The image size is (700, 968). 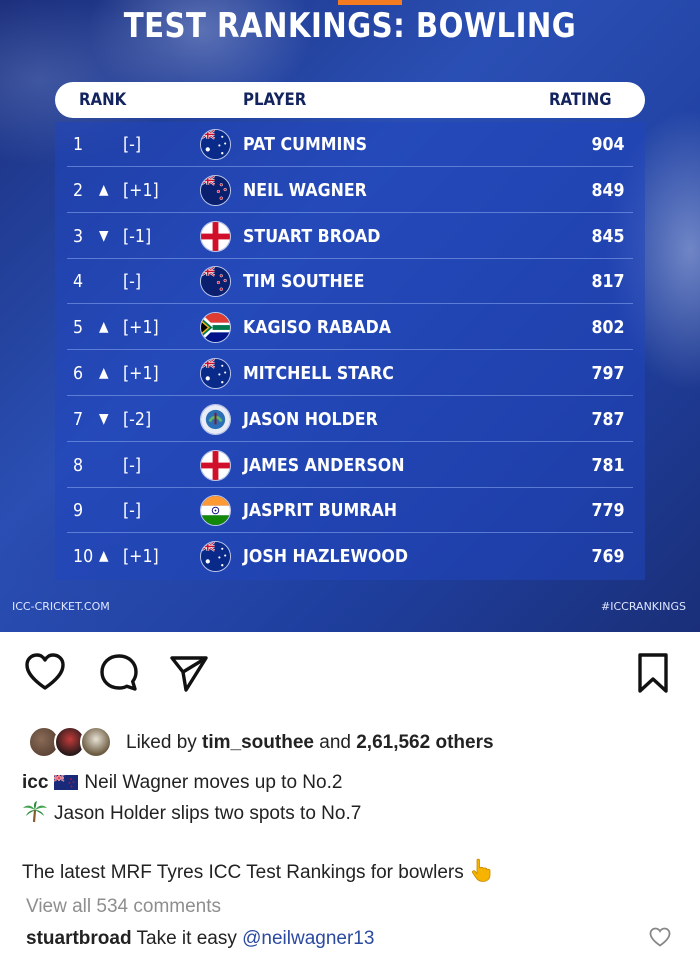 What do you see at coordinates (78, 419) in the screenshot?
I see `rank-number: 7` at bounding box center [78, 419].